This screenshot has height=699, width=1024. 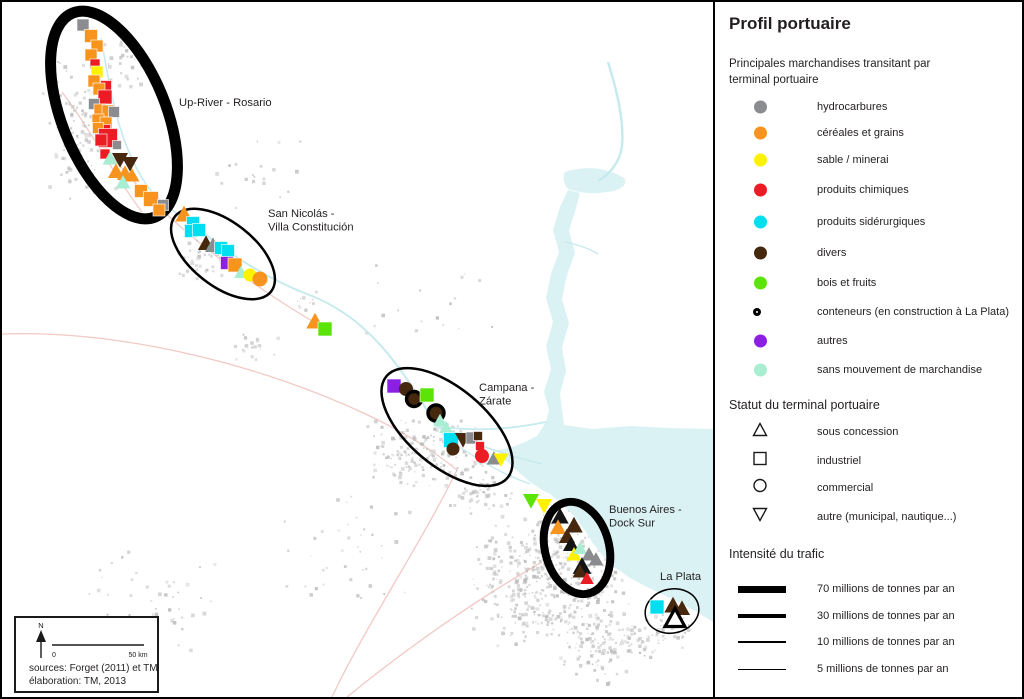 I want to click on port-sq-brown, so click(x=478, y=436).